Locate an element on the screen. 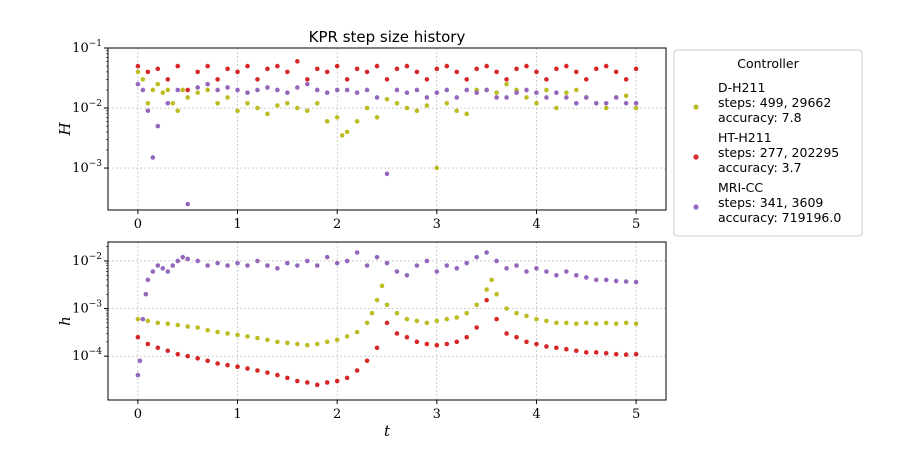  x-tick-label: 3 is located at coordinates (437, 224).